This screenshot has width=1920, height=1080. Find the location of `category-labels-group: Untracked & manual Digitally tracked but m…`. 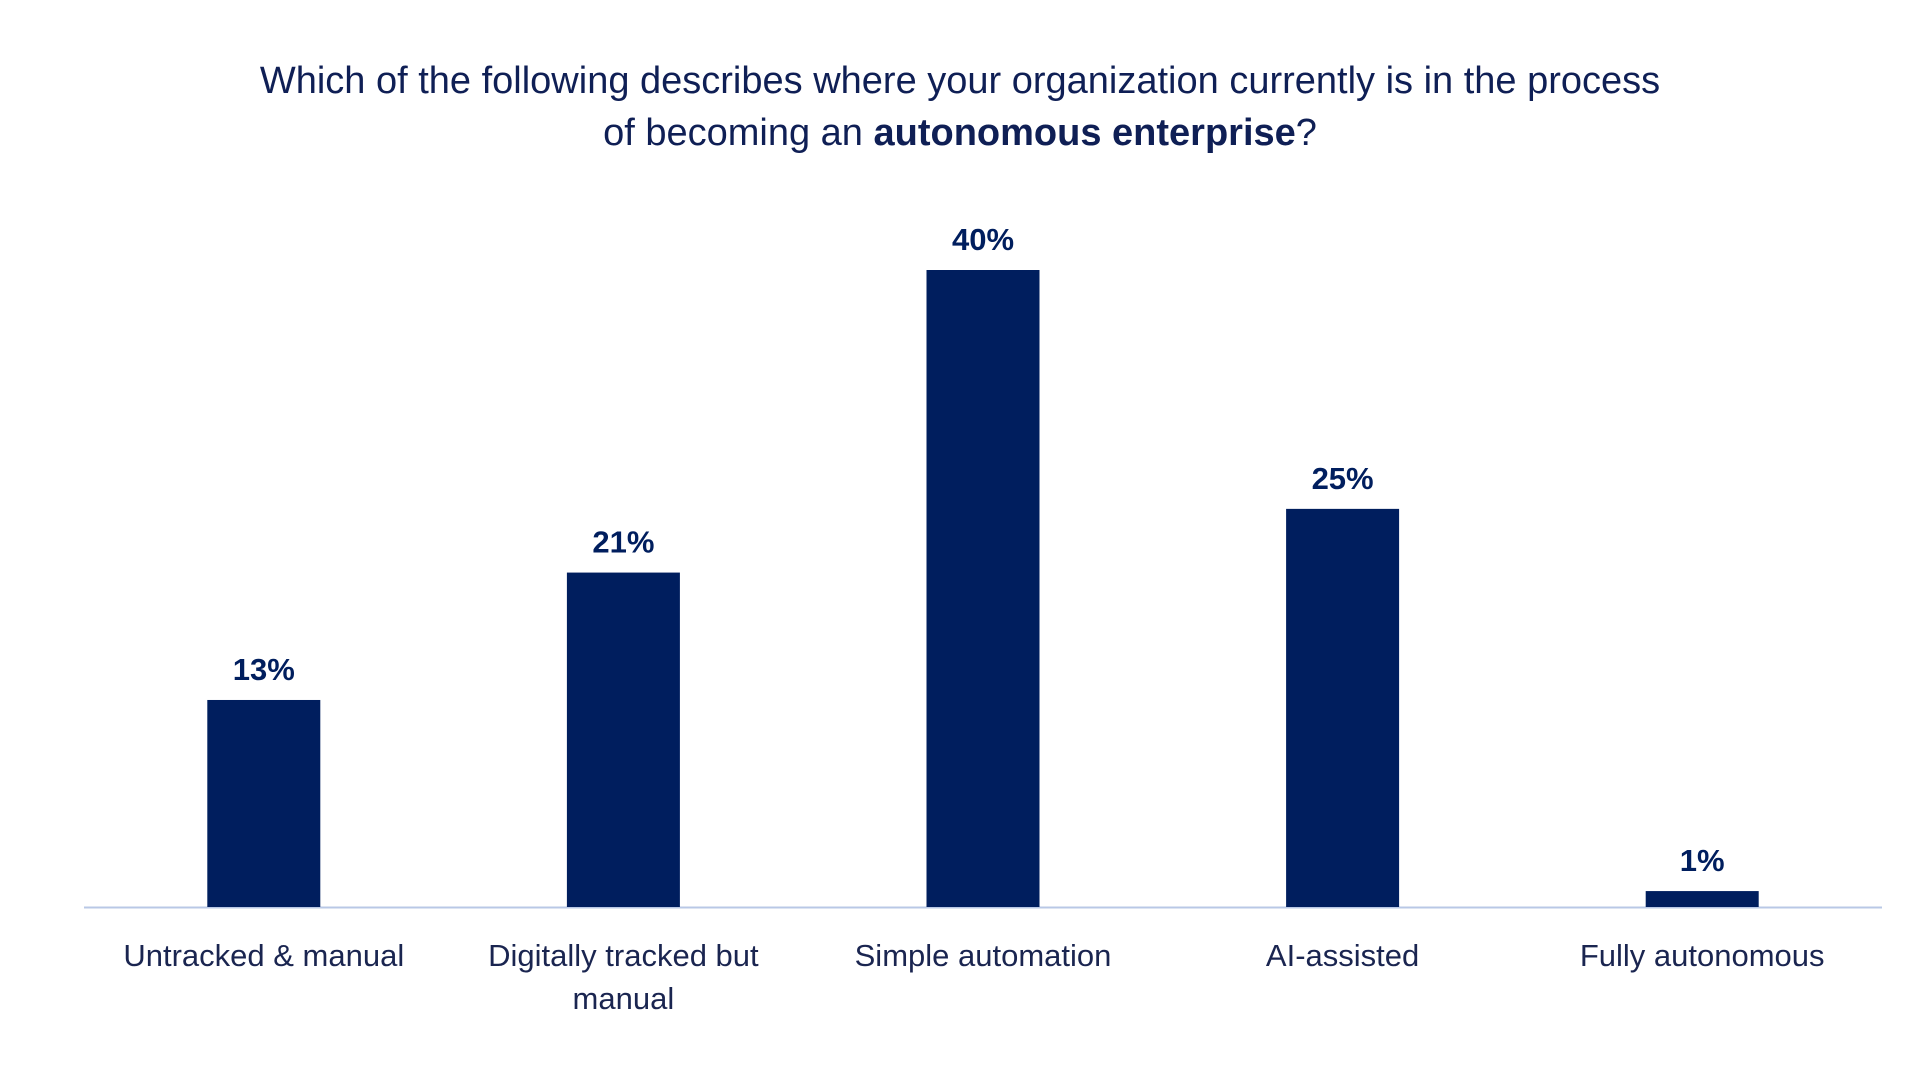

category-labels-group: Untracked & manual Digitally tracked but m… is located at coordinates (973, 977).